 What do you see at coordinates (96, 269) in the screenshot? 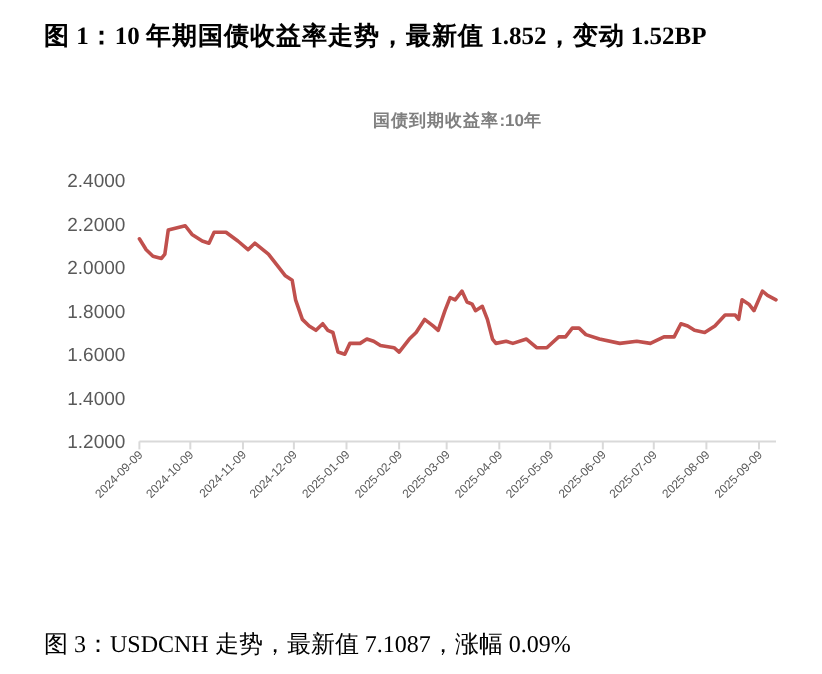
I see `y-tick-label: 2.0000` at bounding box center [96, 269].